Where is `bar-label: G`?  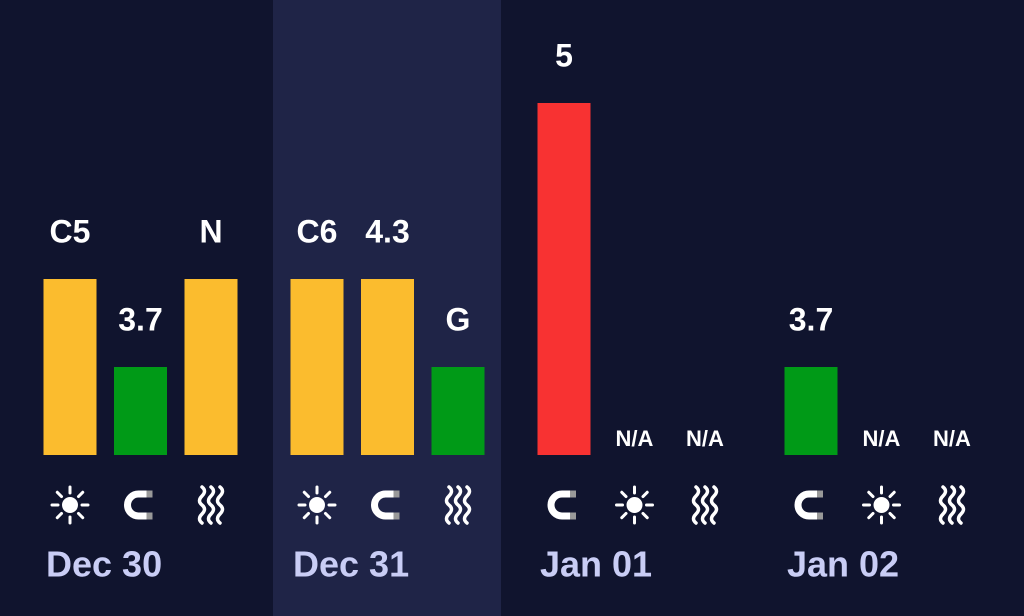 bar-label: G is located at coordinates (458, 319).